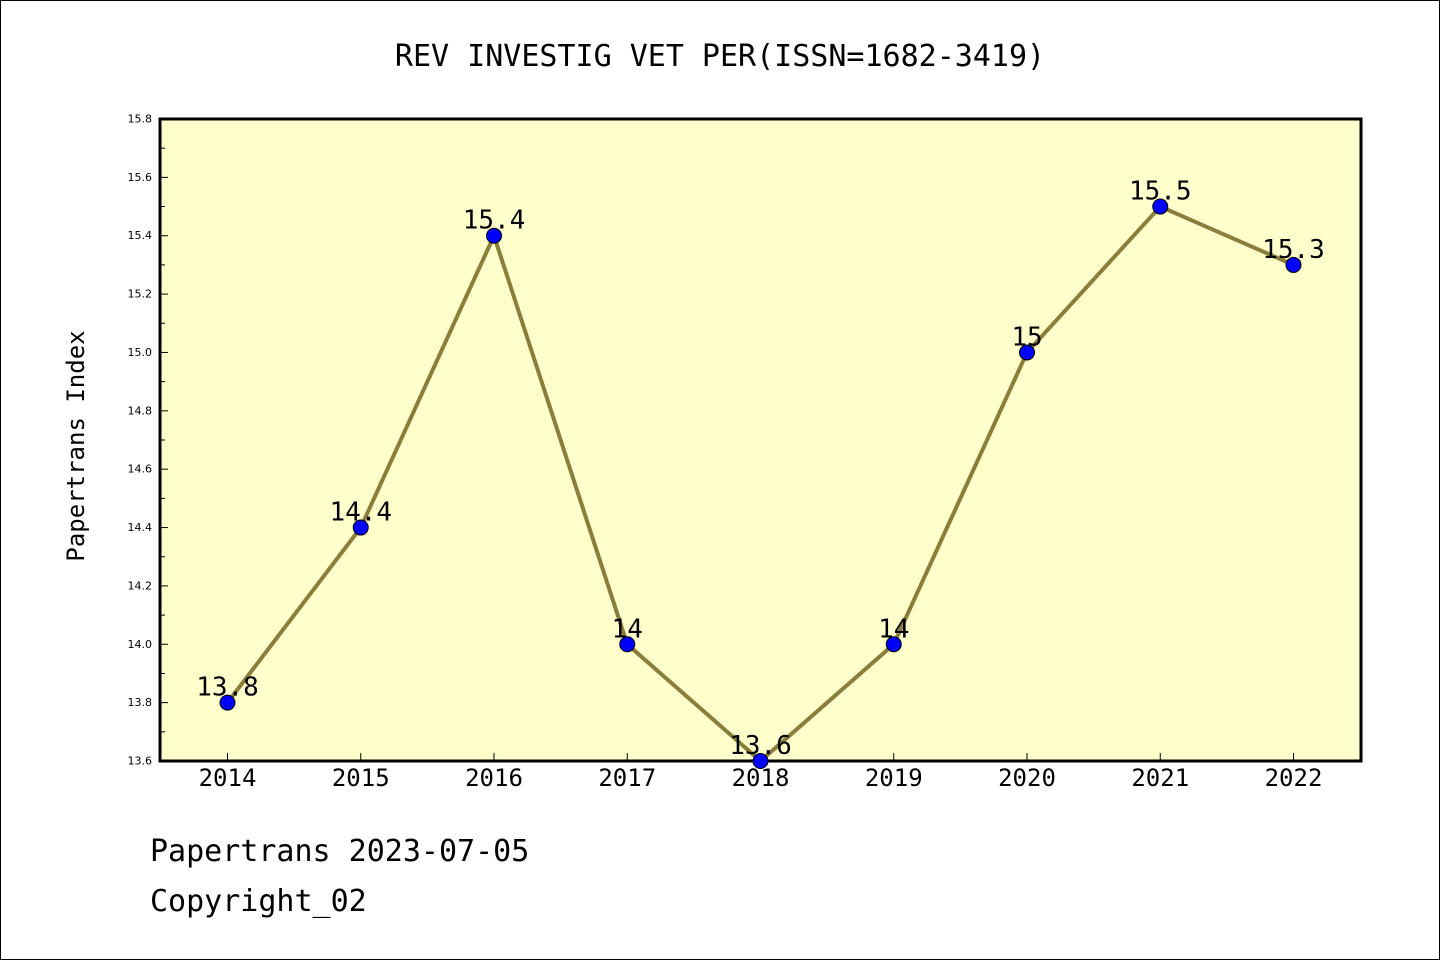 Image resolution: width=1440 pixels, height=960 pixels. What do you see at coordinates (1160, 778) in the screenshot?
I see `x-tick-label: 2021` at bounding box center [1160, 778].